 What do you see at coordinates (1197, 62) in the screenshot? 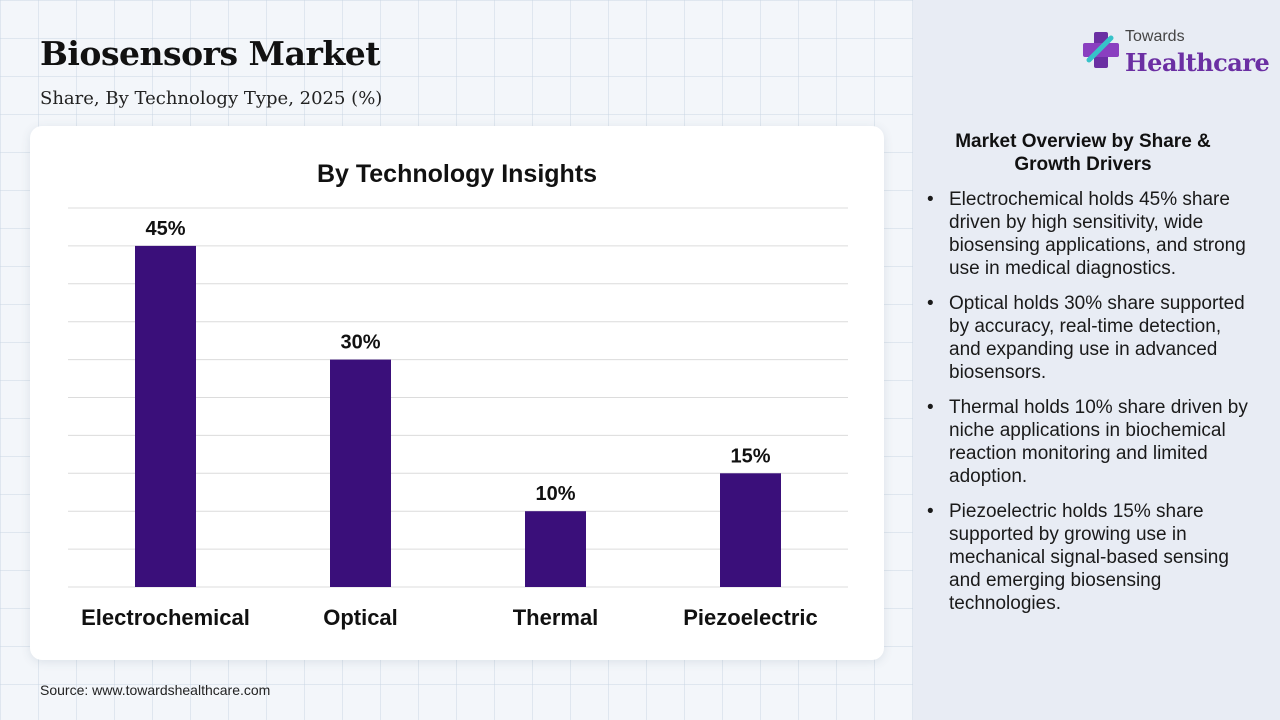
I see `logo-big-text: Healthcare` at bounding box center [1197, 62].